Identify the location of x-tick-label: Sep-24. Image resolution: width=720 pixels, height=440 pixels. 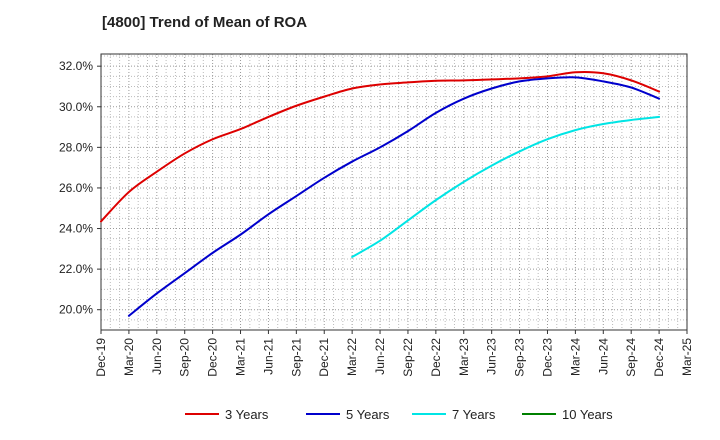
(631, 357).